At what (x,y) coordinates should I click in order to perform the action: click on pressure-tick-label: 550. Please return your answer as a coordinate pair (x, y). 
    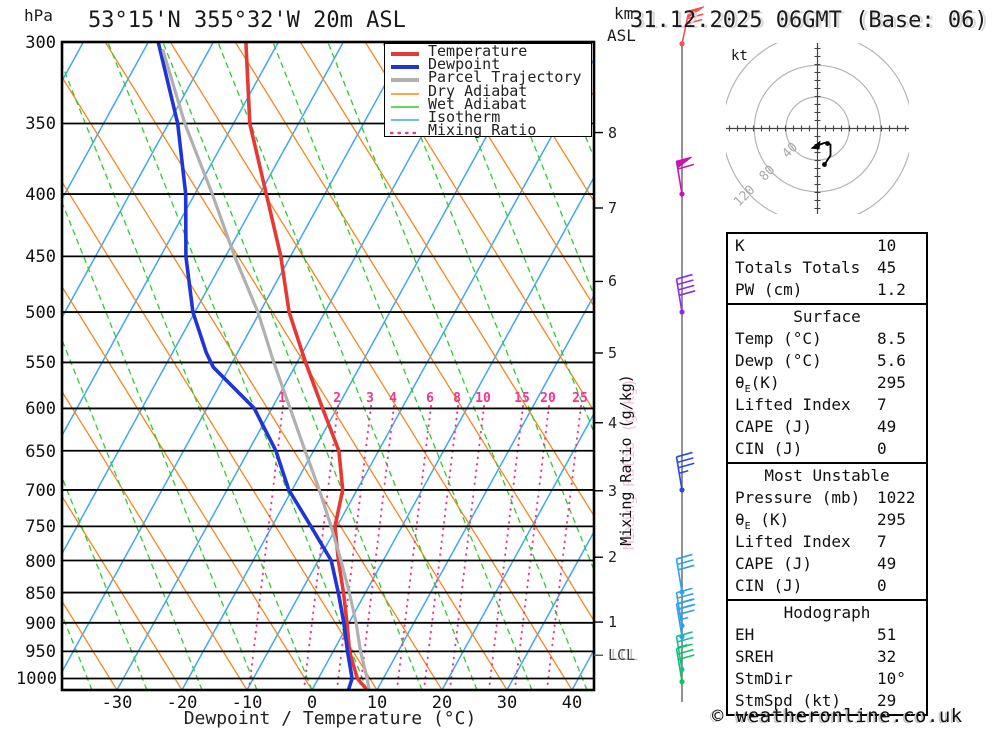
    Looking at the image, I should click on (40, 363).